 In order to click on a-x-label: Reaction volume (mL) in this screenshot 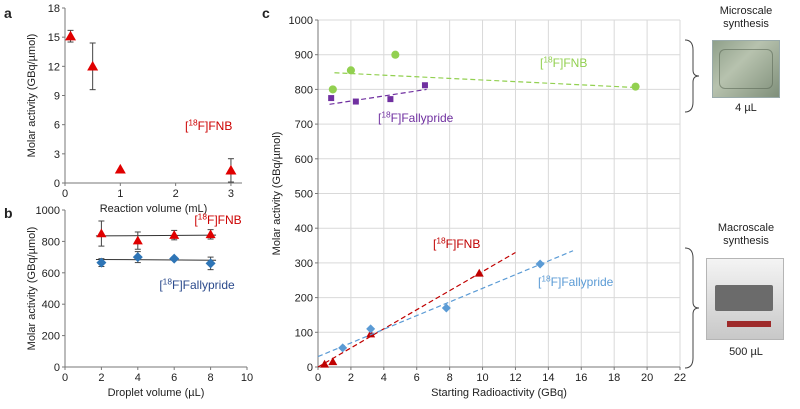, I will do `click(154, 209)`.